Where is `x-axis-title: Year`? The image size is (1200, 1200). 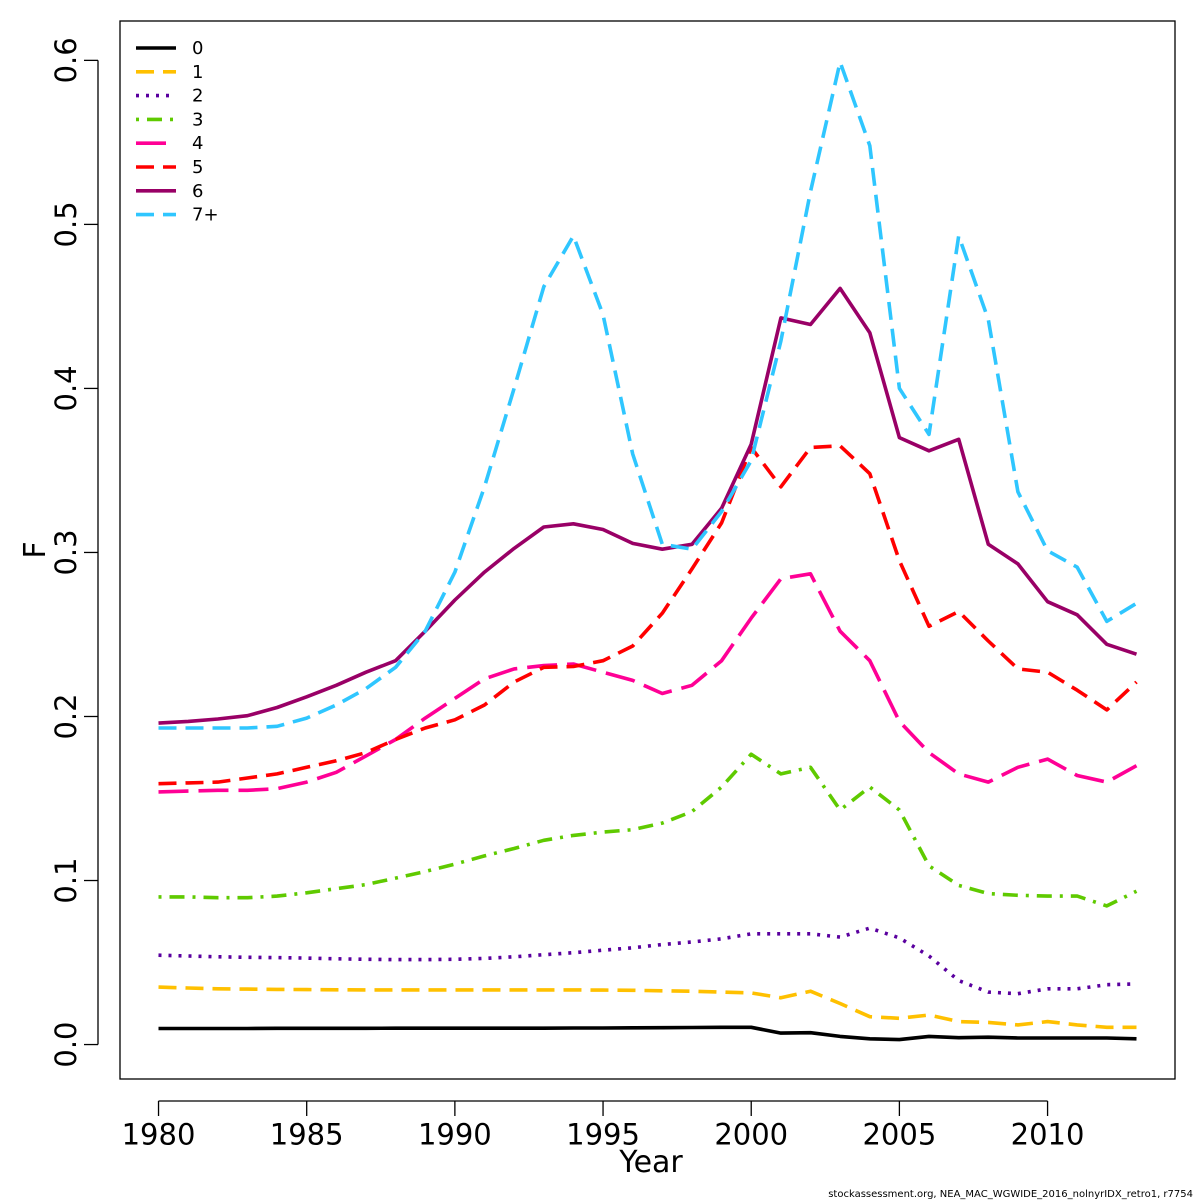 x-axis-title: Year is located at coordinates (650, 1162).